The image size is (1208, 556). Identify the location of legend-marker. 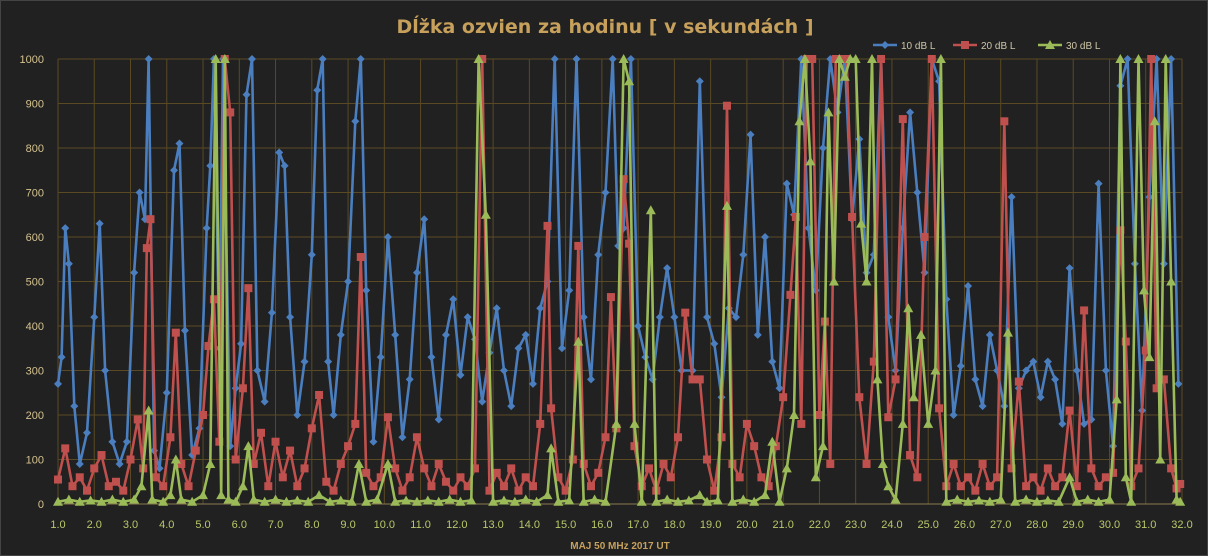
(885, 45).